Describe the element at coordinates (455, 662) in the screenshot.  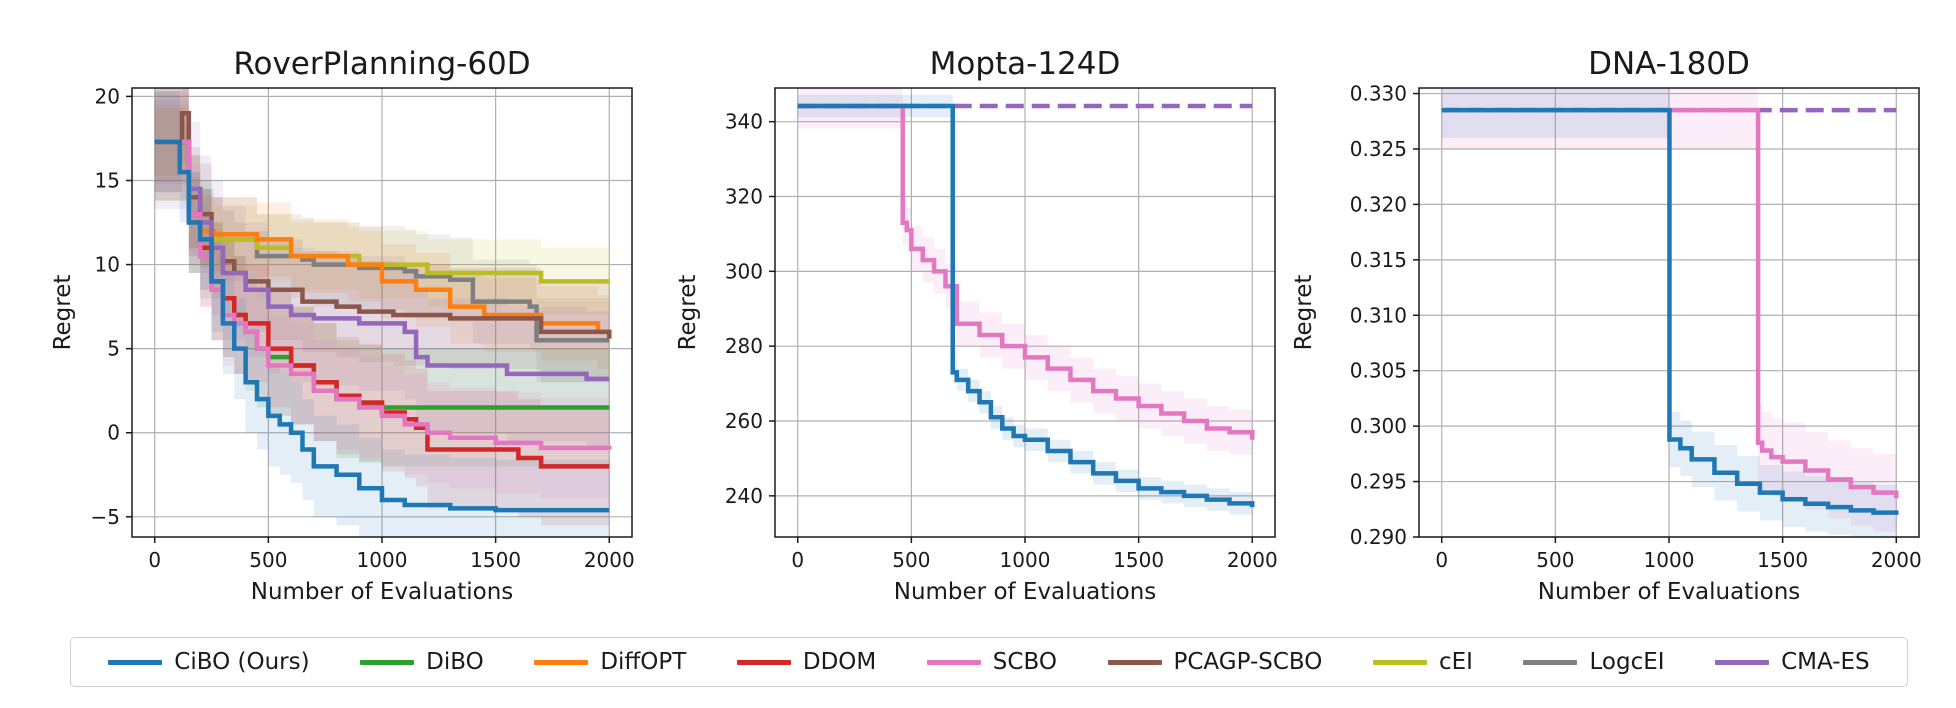
I see `legend-label: DiBO` at that location.